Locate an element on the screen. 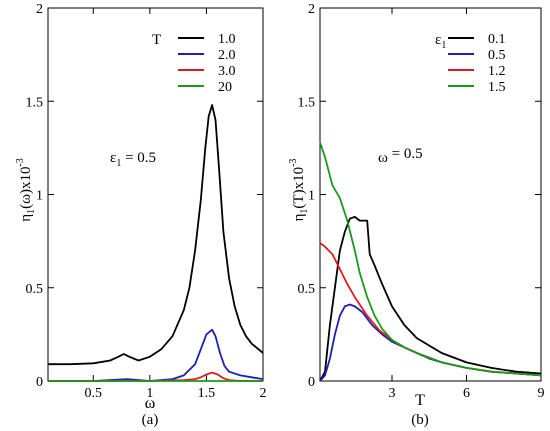  panel-b-y-label-base: η is located at coordinates (299, 217).